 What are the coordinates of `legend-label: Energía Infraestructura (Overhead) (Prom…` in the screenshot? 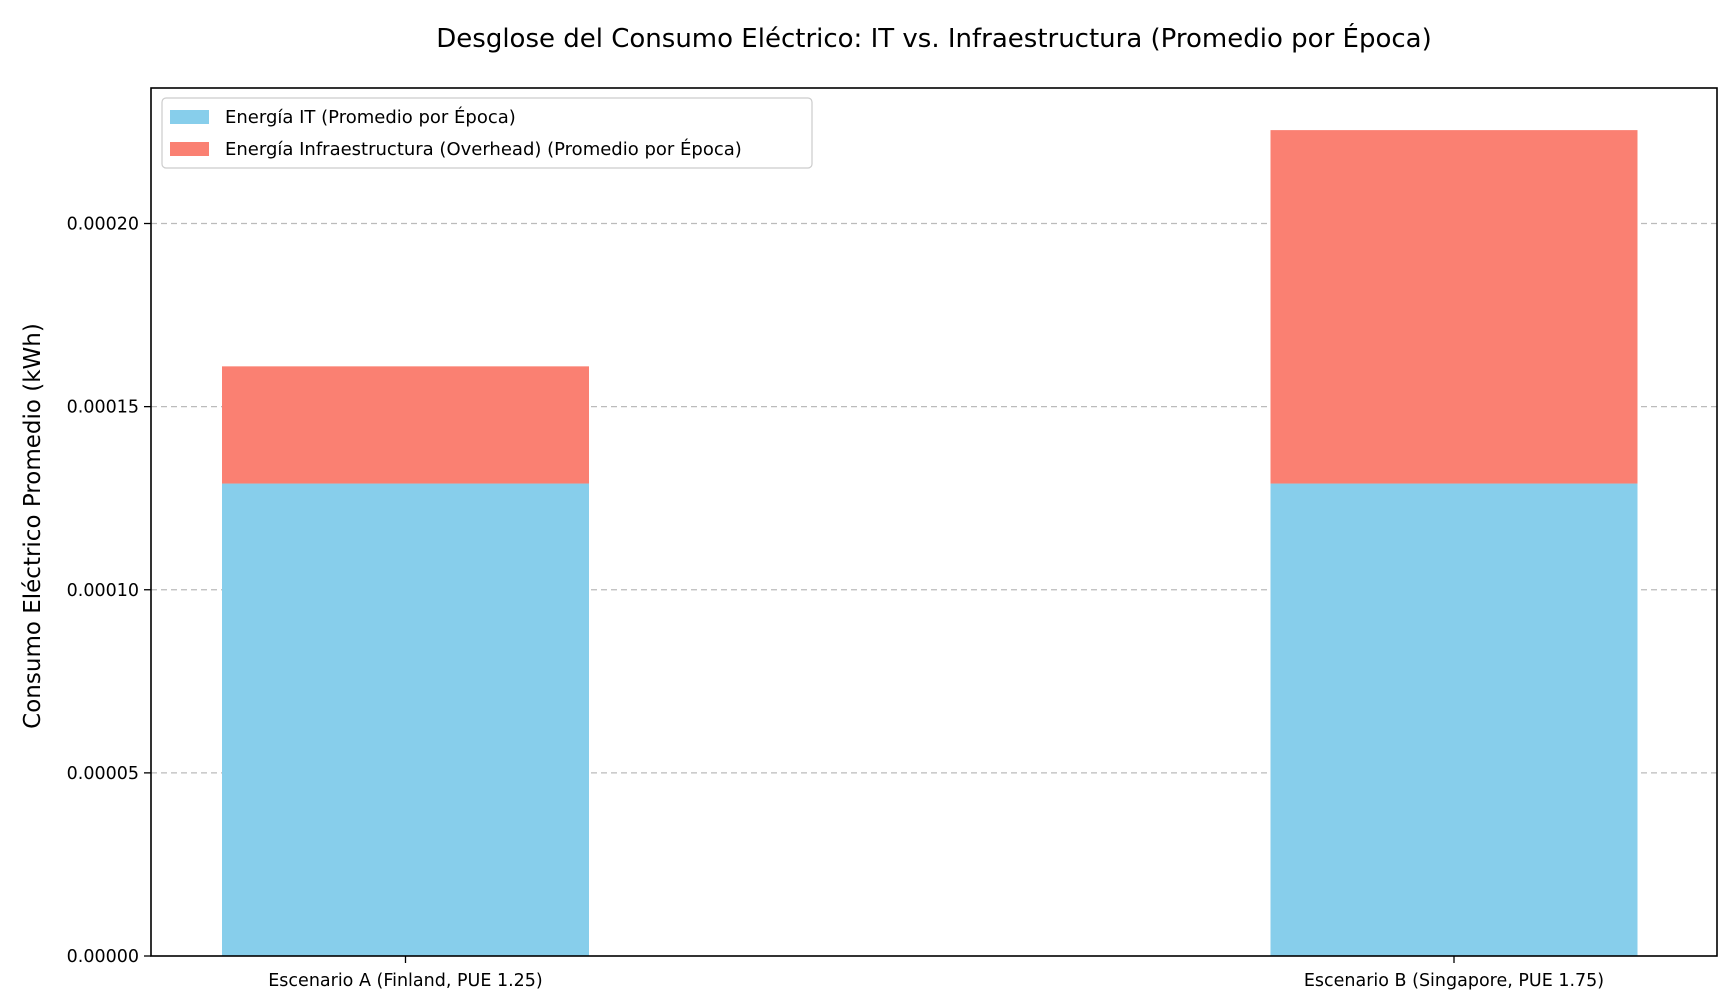 It's located at (483, 149).